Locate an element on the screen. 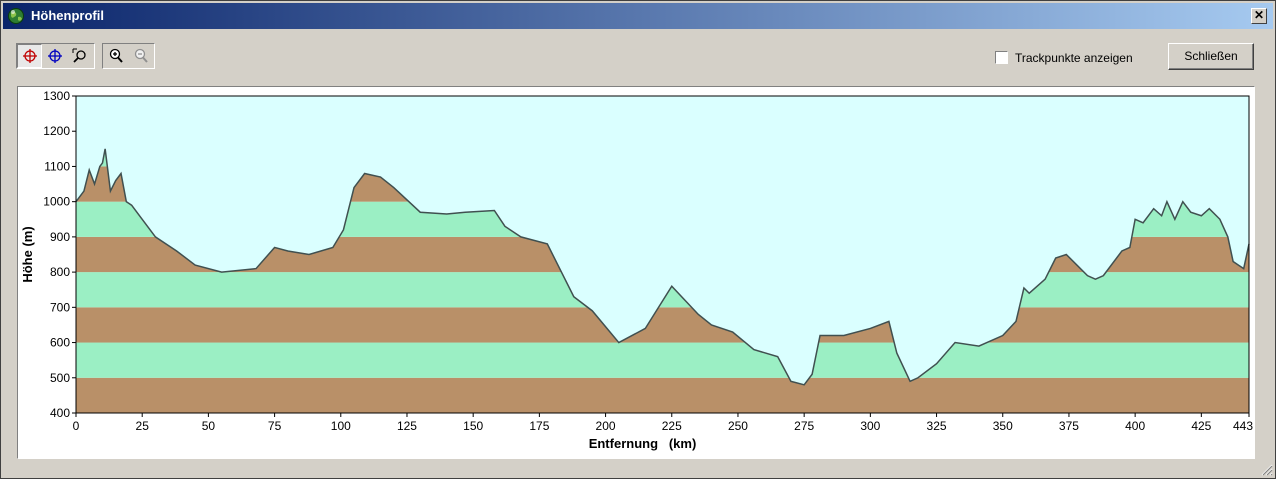 The width and height of the screenshot is (1276, 479). y-tick-label: 800 is located at coordinates (60, 272).